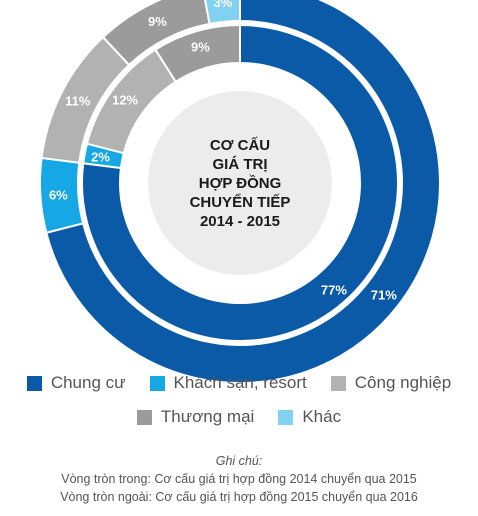 This screenshot has width=478, height=516. I want to click on center-inner-disc, so click(240, 183).